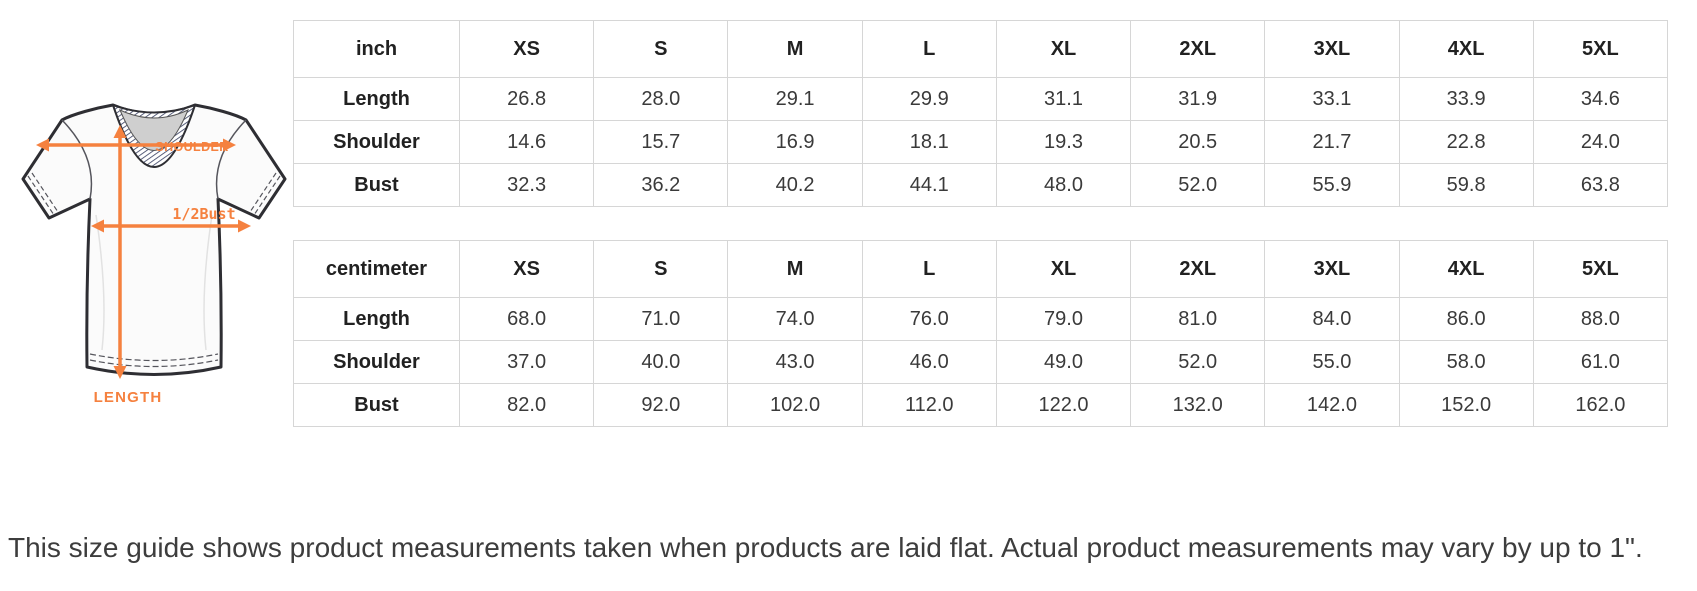 The image size is (1697, 591). I want to click on size-cell: 24.0, so click(1600, 142).